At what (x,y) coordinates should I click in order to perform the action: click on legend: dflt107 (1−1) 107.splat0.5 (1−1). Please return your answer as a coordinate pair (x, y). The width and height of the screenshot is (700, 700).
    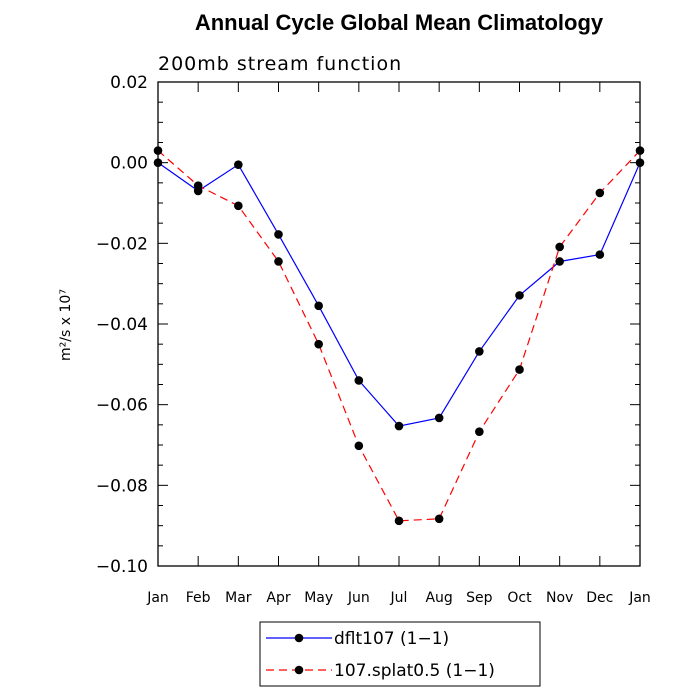
    Looking at the image, I should click on (400, 654).